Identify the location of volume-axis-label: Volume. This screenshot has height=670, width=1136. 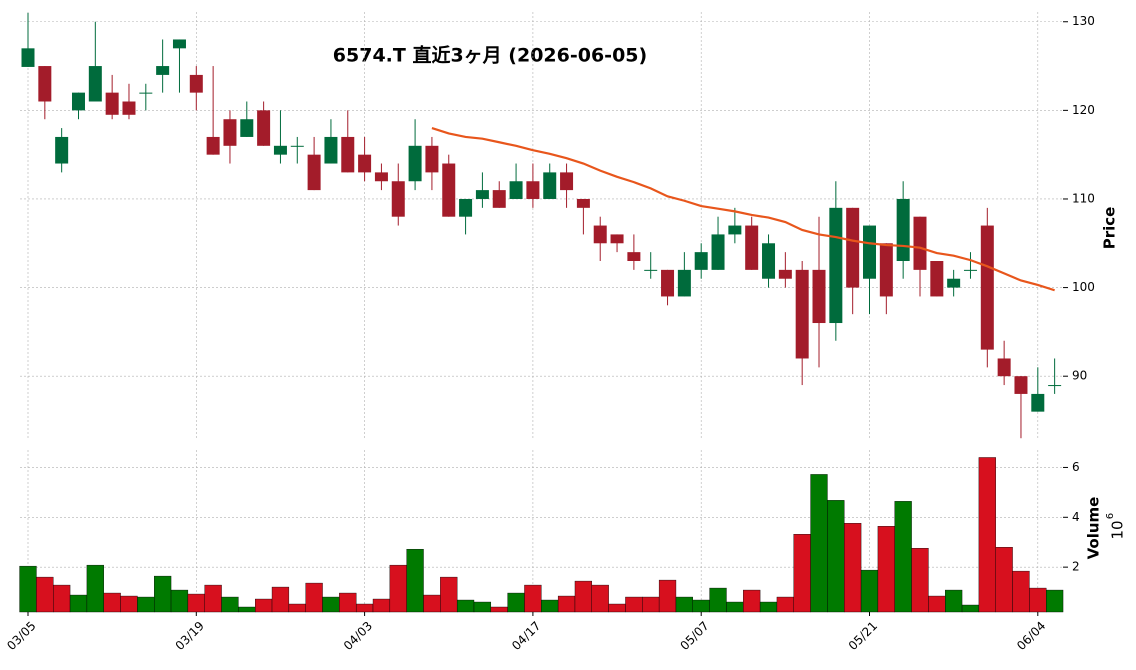
(1094, 528).